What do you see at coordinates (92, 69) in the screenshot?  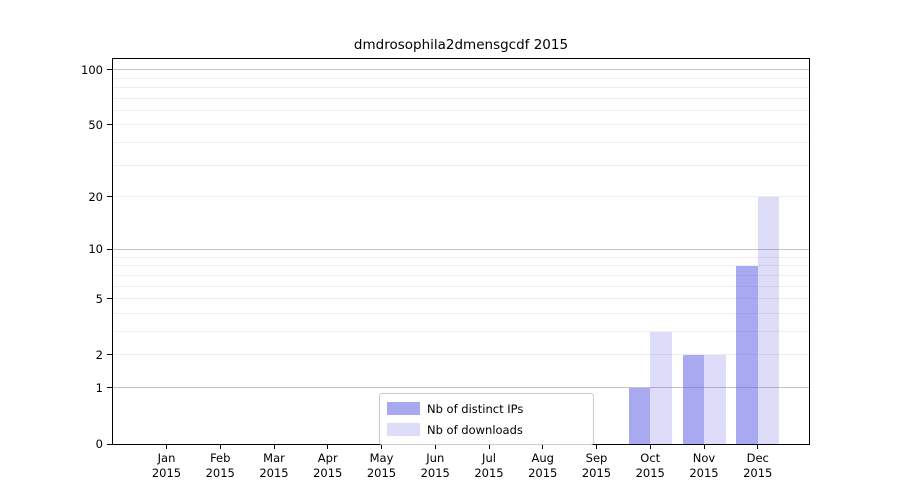 I see `y-tick-label: 100` at bounding box center [92, 69].